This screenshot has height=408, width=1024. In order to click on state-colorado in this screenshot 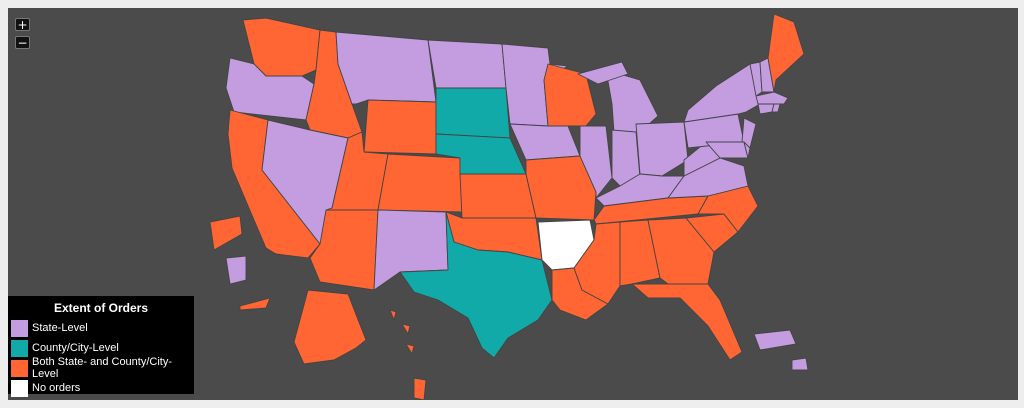, I will do `click(420, 183)`.